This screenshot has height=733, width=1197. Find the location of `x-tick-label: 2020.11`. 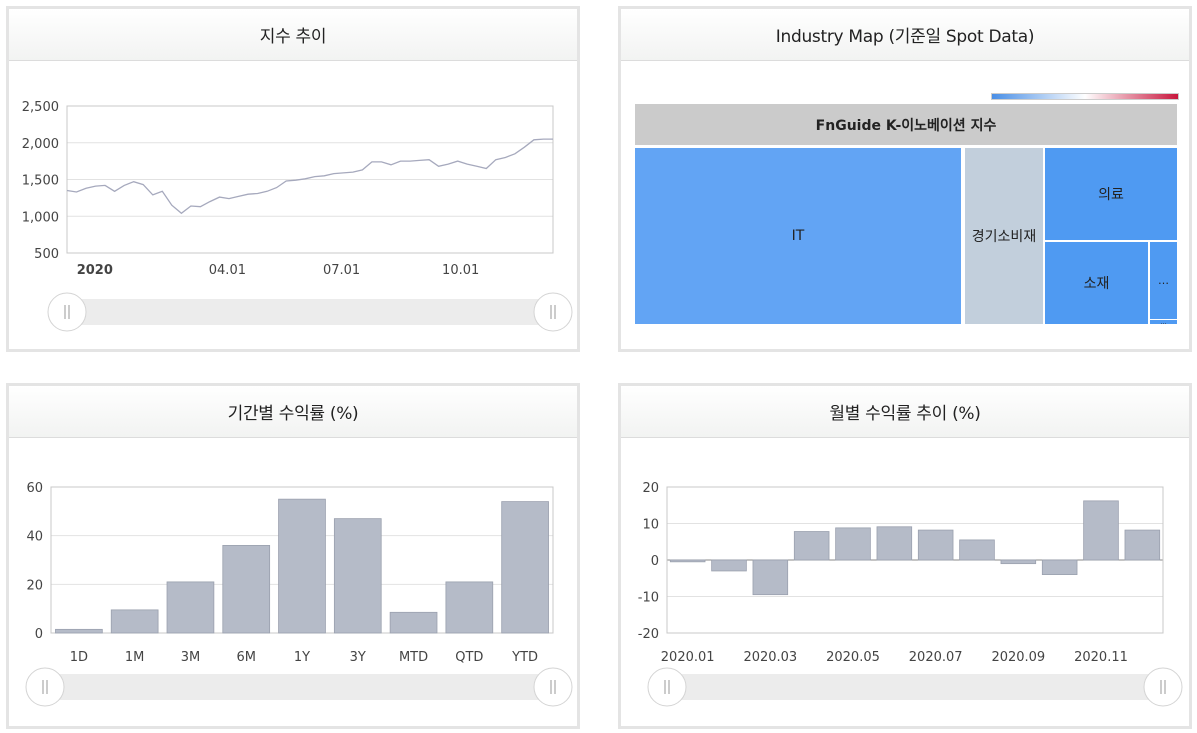

x-tick-label: 2020.11 is located at coordinates (1101, 657).